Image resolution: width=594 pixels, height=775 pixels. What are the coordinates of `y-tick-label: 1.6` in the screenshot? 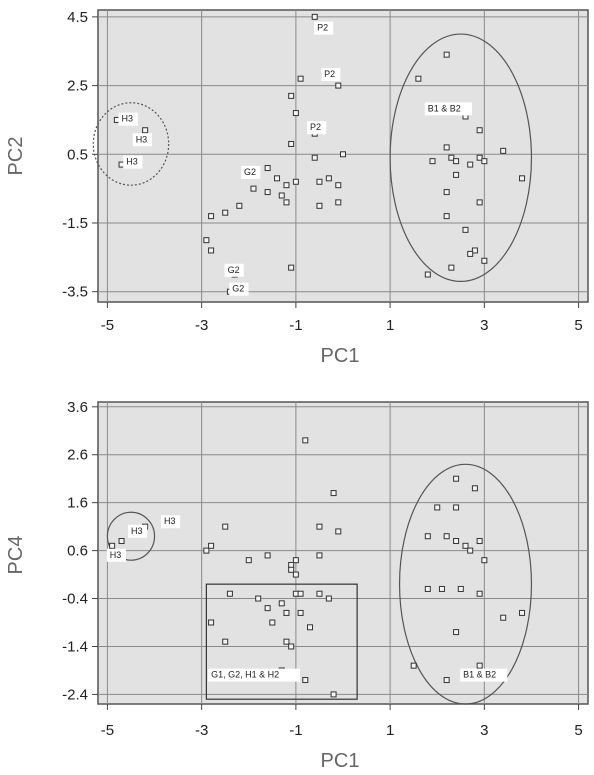 It's located at (77, 503).